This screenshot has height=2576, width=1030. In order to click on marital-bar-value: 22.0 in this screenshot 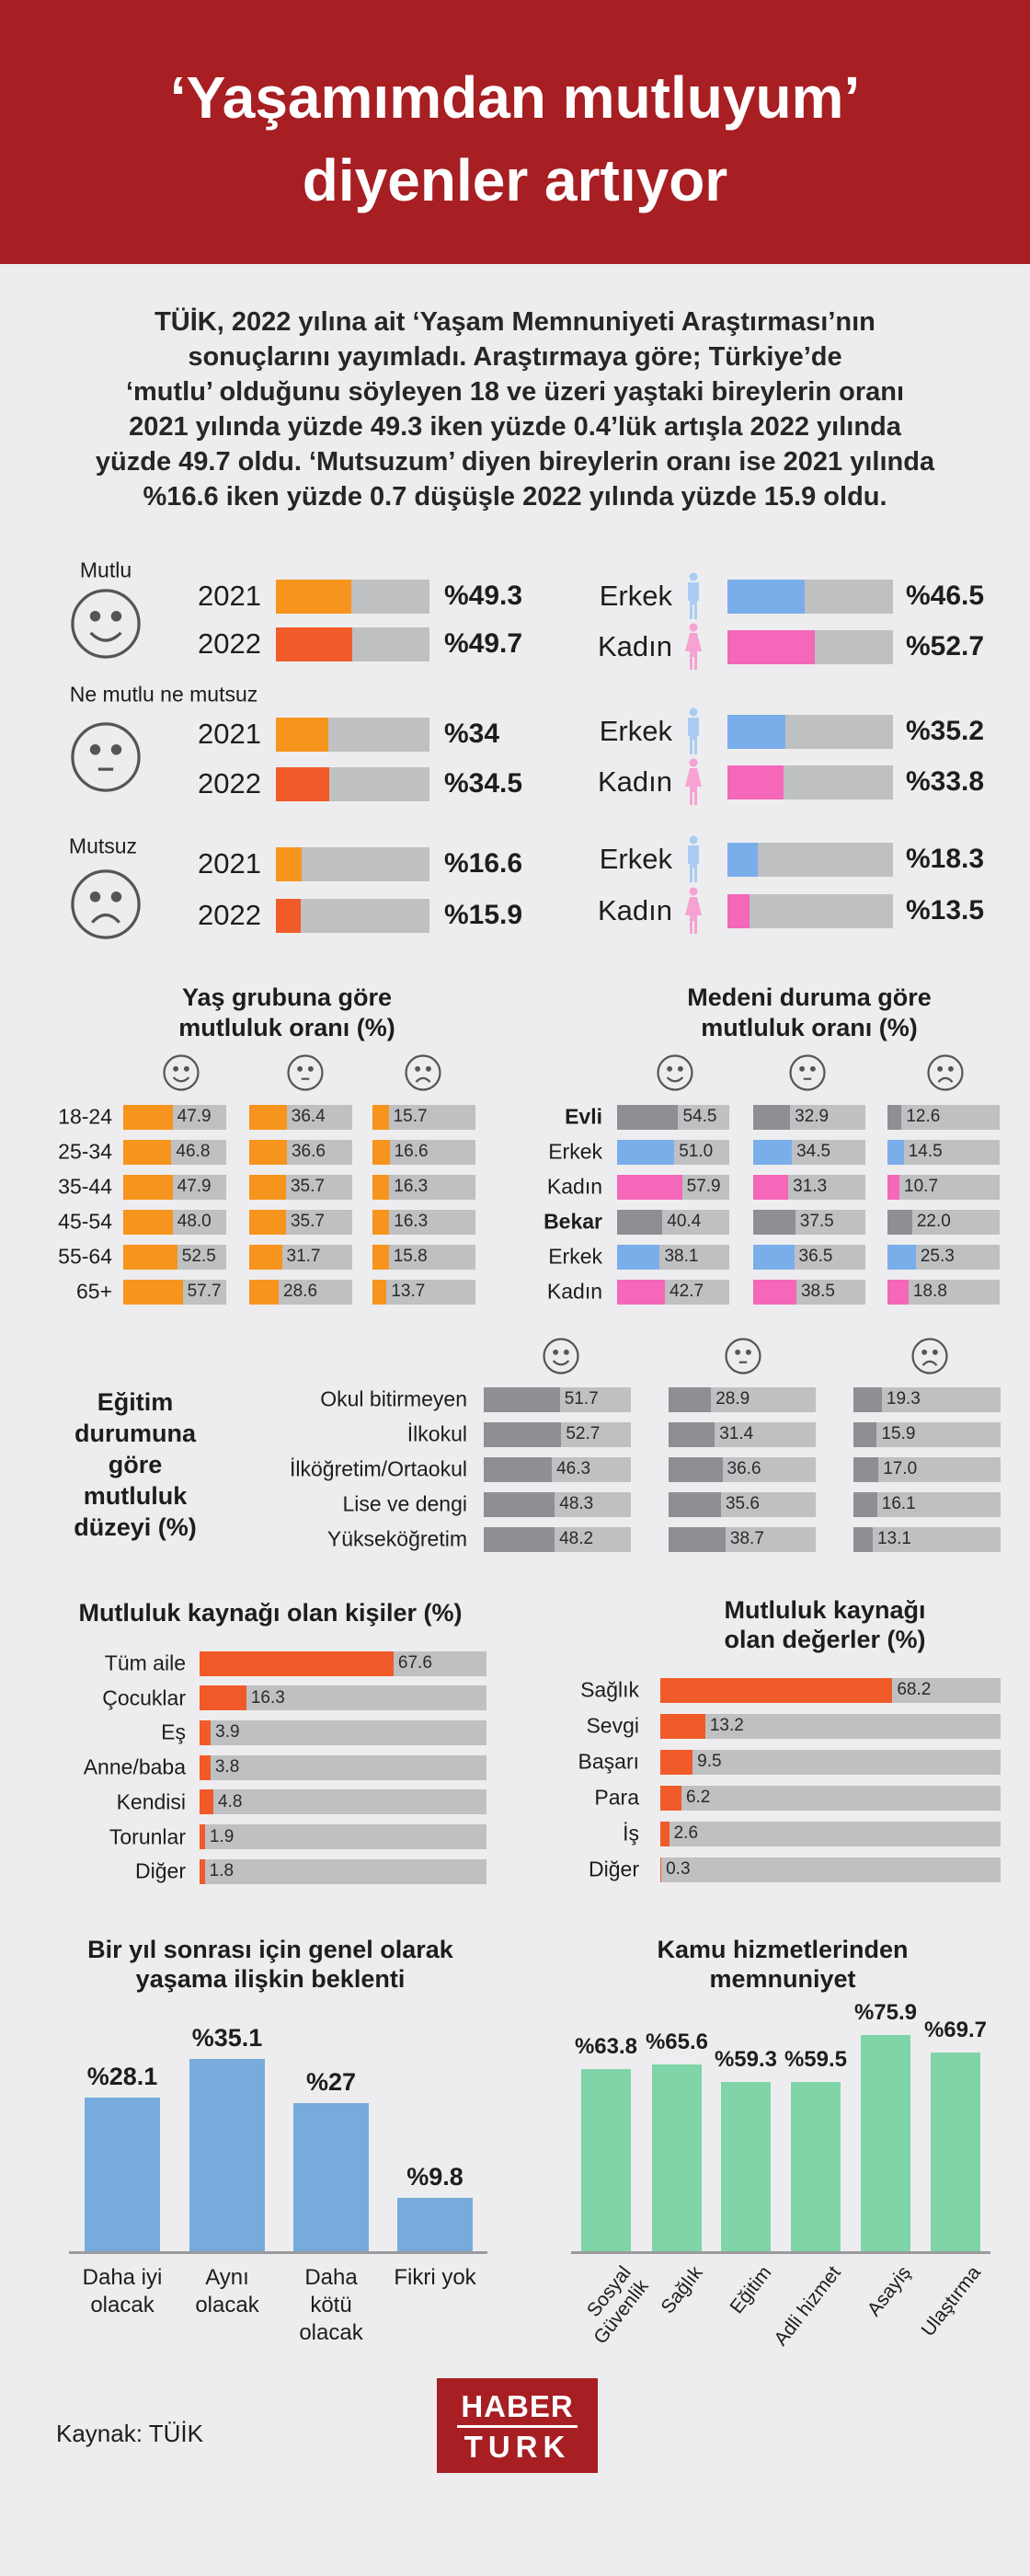, I will do `click(933, 1221)`.